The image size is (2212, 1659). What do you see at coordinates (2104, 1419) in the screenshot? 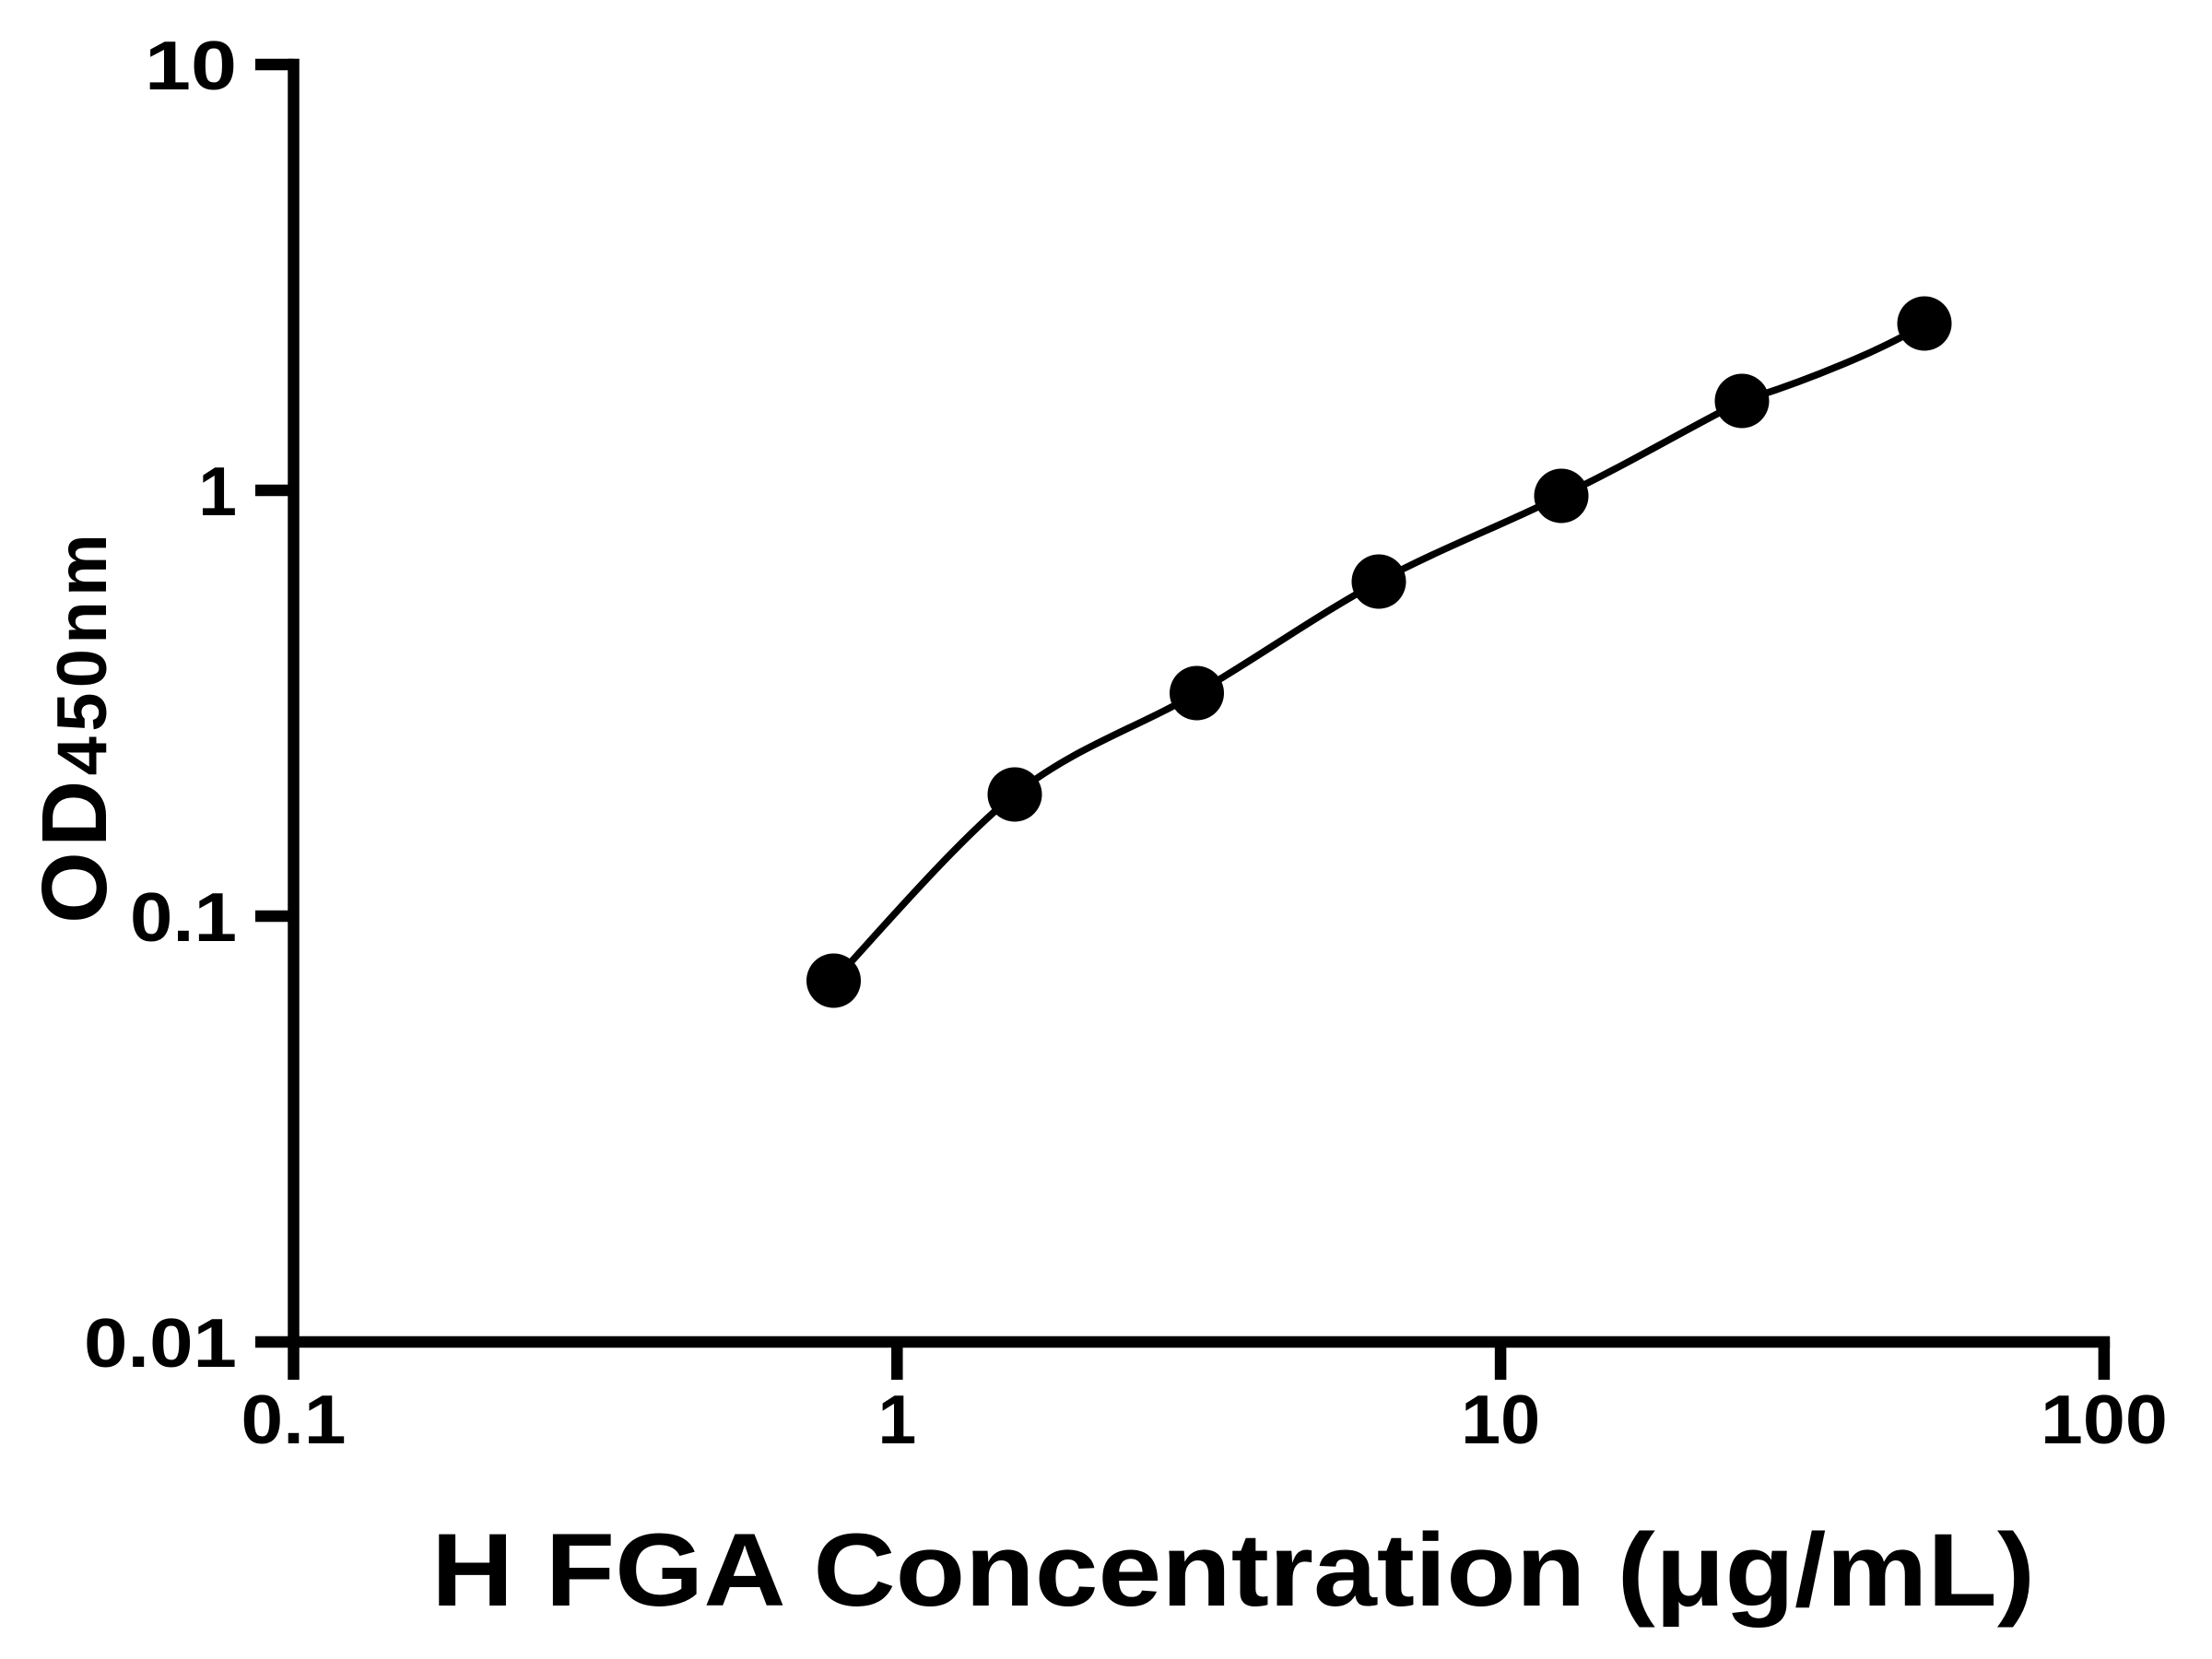
I see `svg-text: 100` at bounding box center [2104, 1419].